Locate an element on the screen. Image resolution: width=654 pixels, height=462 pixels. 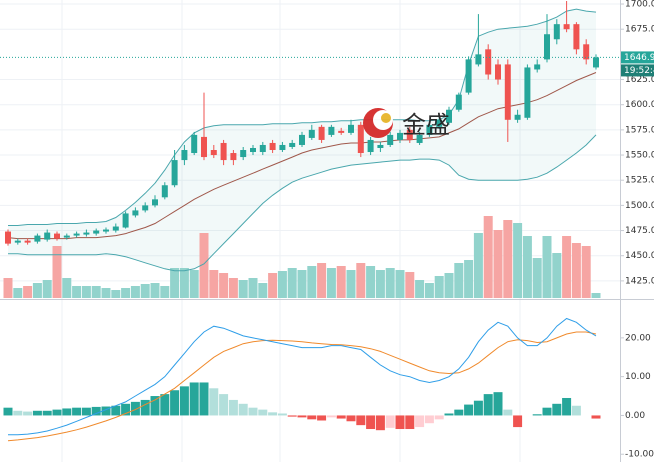
watermark: 金盛 is located at coordinates (406, 123).